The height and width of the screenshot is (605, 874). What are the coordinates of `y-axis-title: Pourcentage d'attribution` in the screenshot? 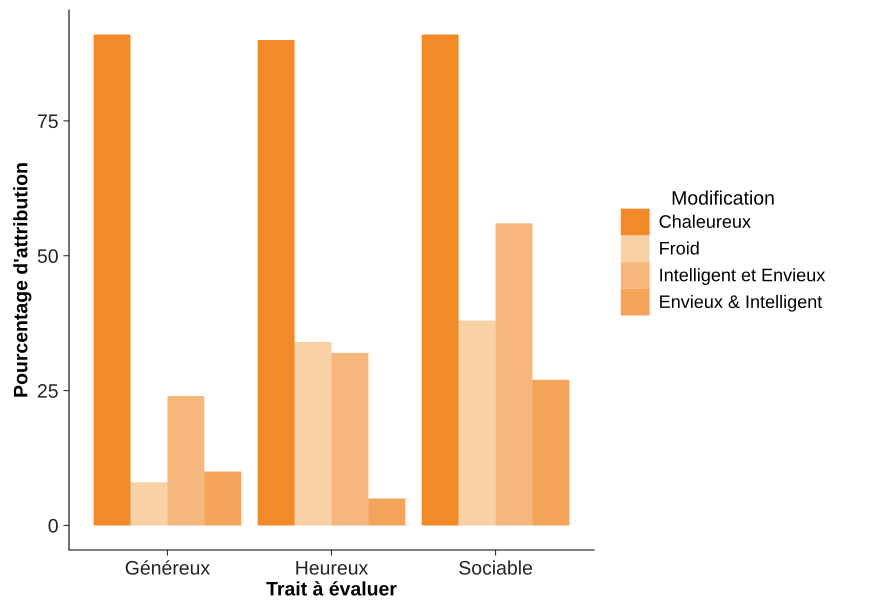 It's located at (22, 280).